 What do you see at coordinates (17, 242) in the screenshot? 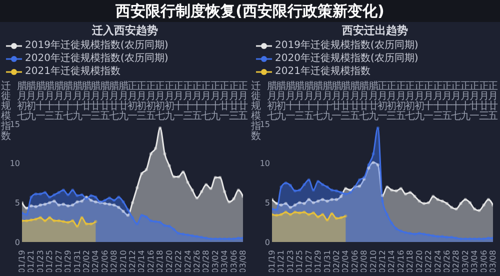
I see `y-tick-label: 0` at bounding box center [17, 242].